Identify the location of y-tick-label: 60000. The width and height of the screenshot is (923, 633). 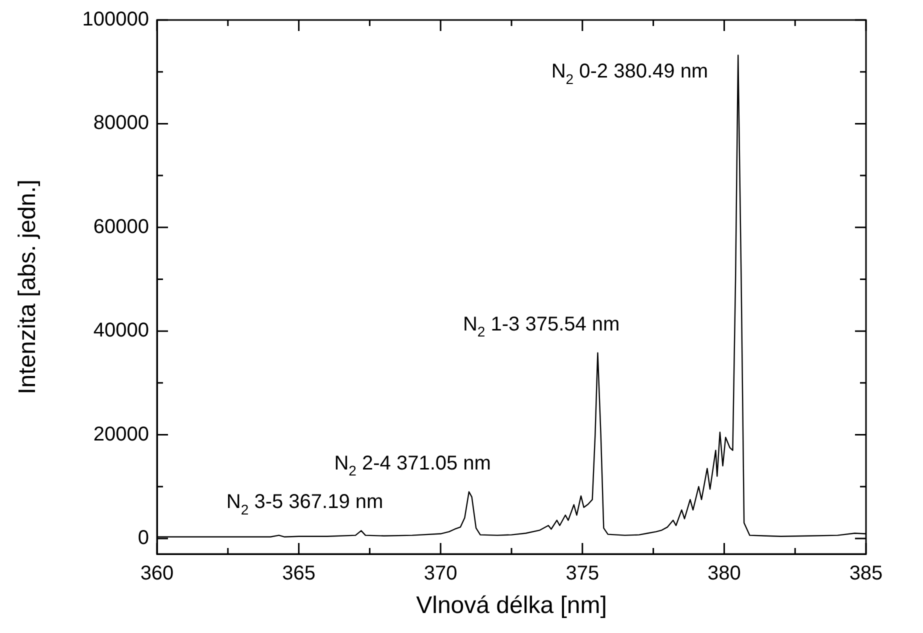
(121, 227).